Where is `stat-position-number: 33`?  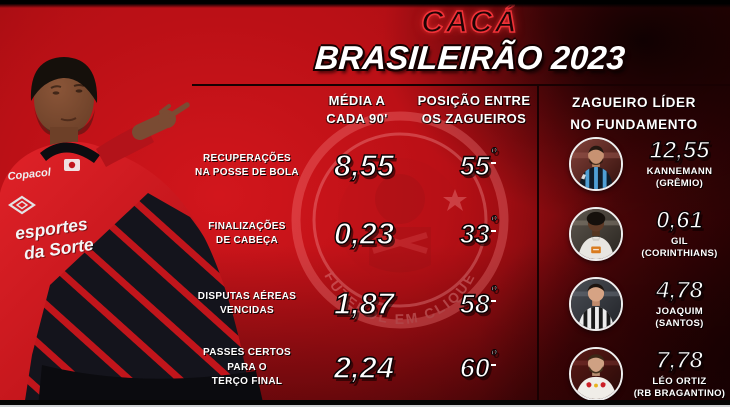
stat-position-number: 33 is located at coordinates (474, 233).